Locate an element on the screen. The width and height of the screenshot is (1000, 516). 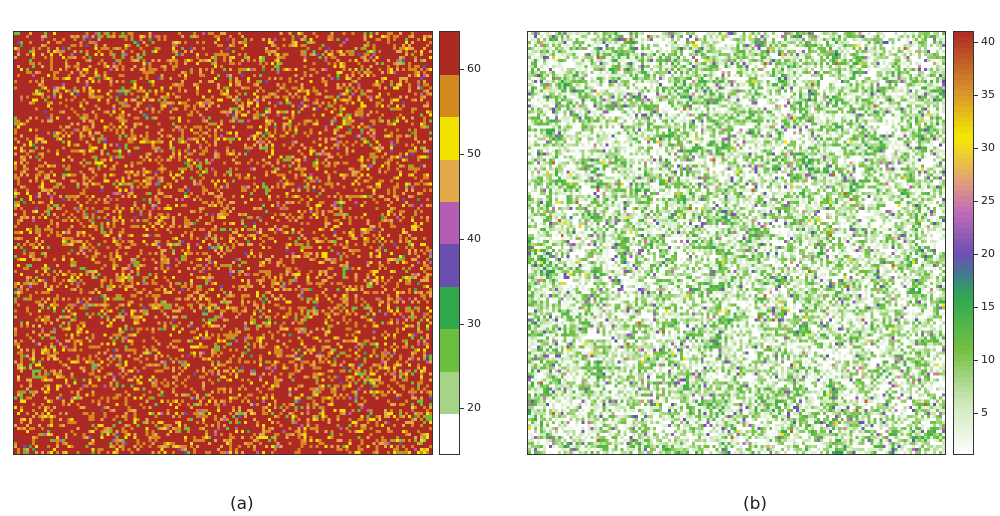
colorbar-a is located at coordinates (449, 243).